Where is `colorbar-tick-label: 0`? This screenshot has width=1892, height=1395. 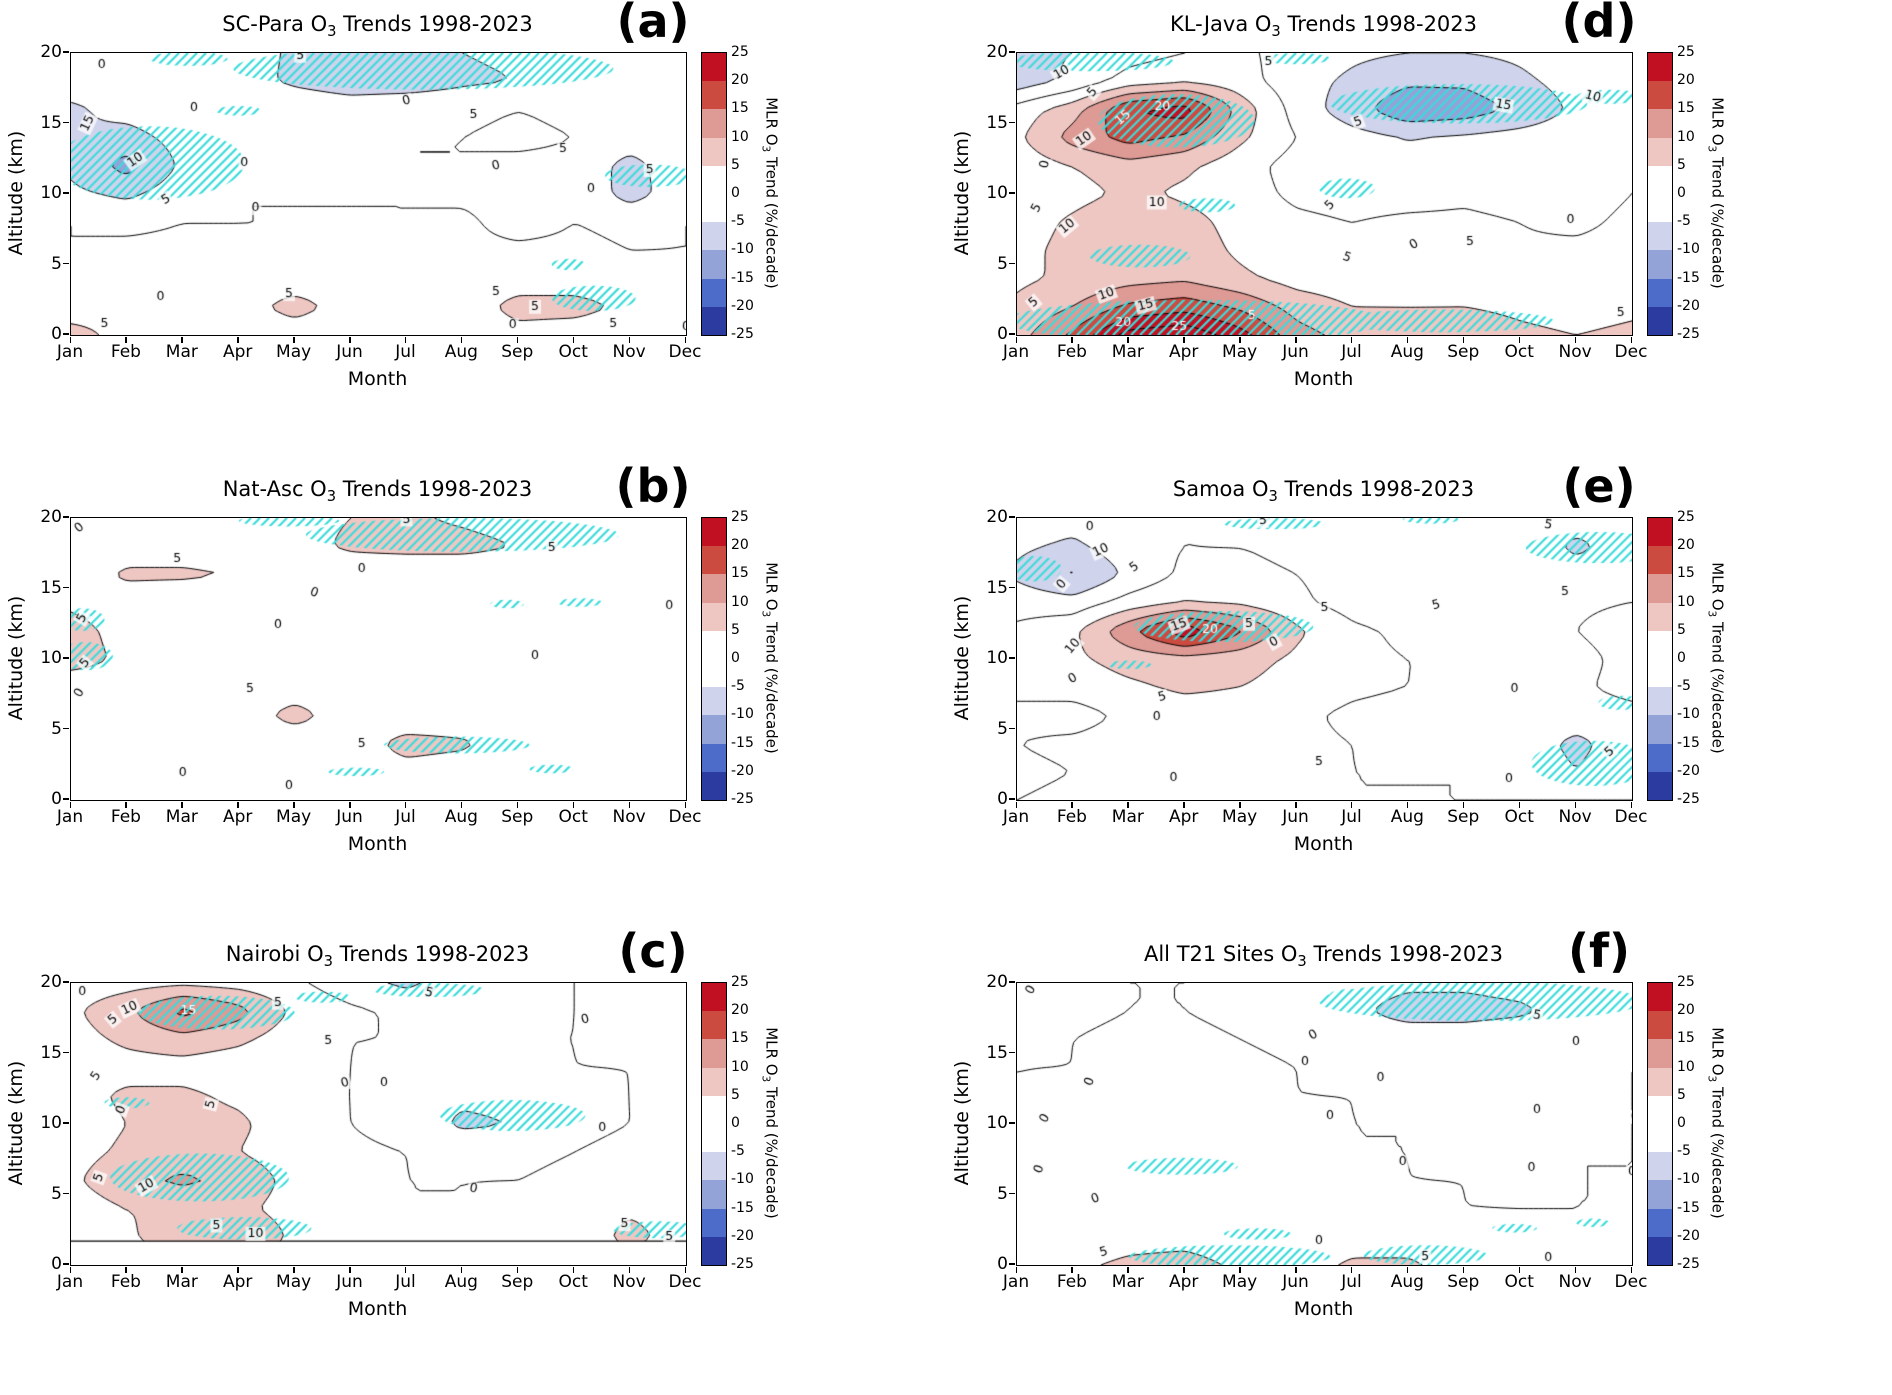 colorbar-tick-label: 0 is located at coordinates (735, 658).